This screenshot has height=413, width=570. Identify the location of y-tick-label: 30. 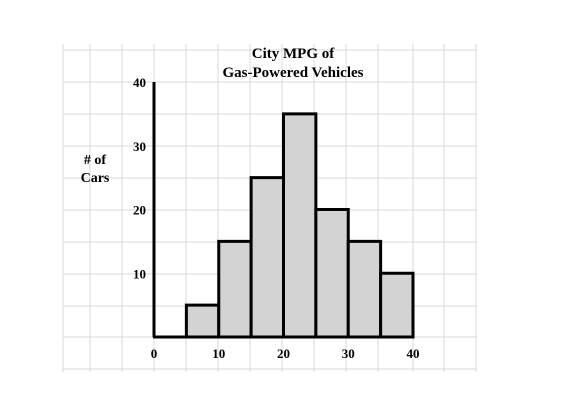
(139, 146).